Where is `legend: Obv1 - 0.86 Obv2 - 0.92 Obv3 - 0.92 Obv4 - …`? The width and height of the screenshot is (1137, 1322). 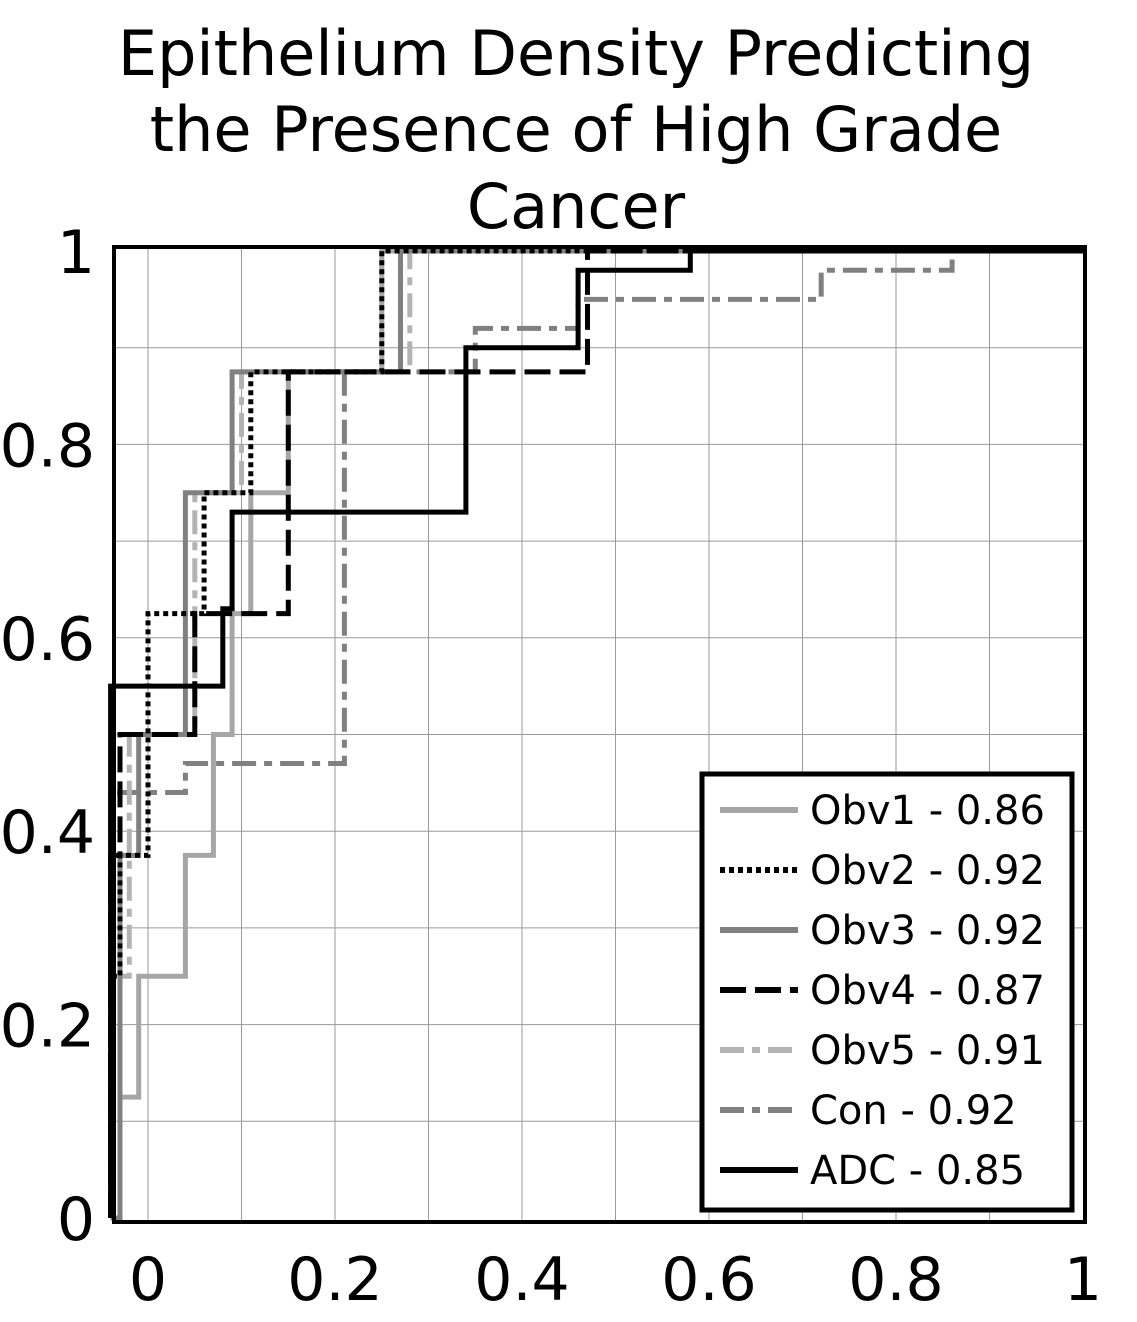 legend: Obv1 - 0.86 Obv2 - 0.92 Obv3 - 0.92 Obv4 - … is located at coordinates (887, 992).